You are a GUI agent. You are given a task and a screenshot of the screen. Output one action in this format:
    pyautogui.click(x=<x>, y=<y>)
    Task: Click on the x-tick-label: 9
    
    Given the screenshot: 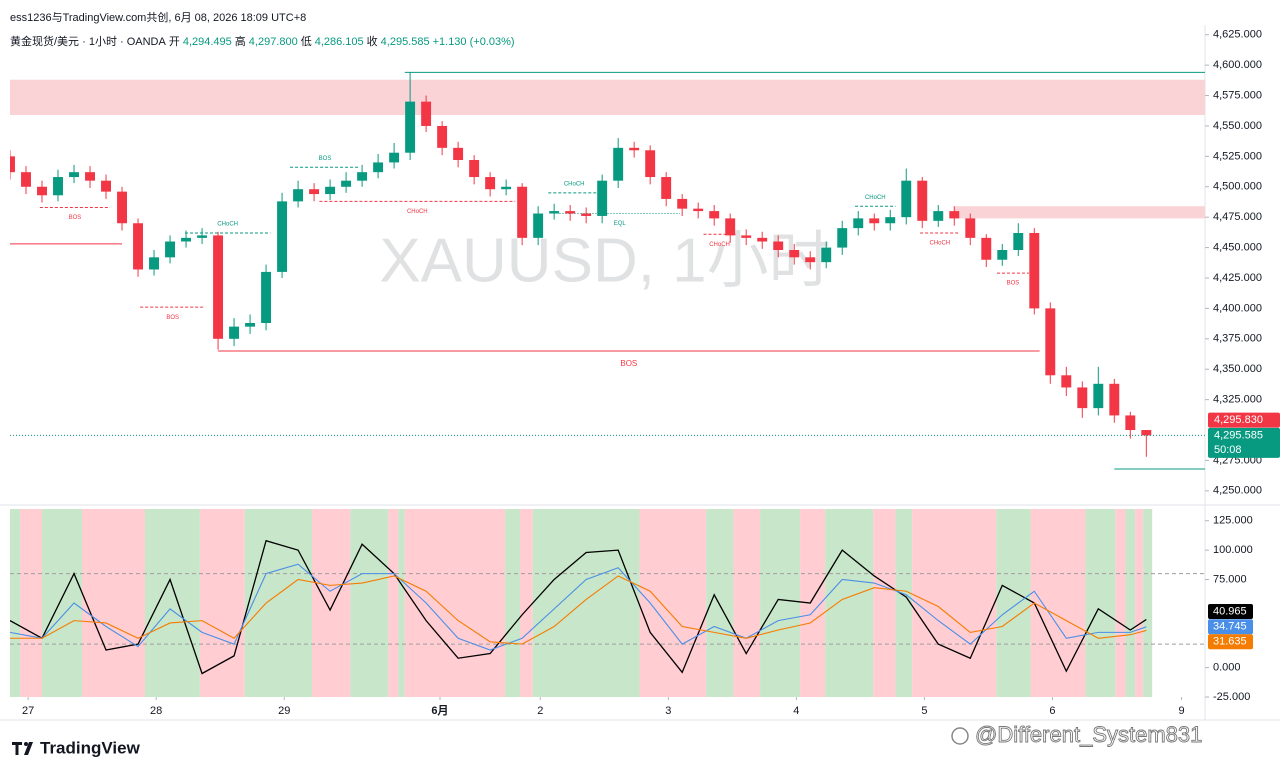 What is the action you would take?
    pyautogui.click(x=1181, y=711)
    